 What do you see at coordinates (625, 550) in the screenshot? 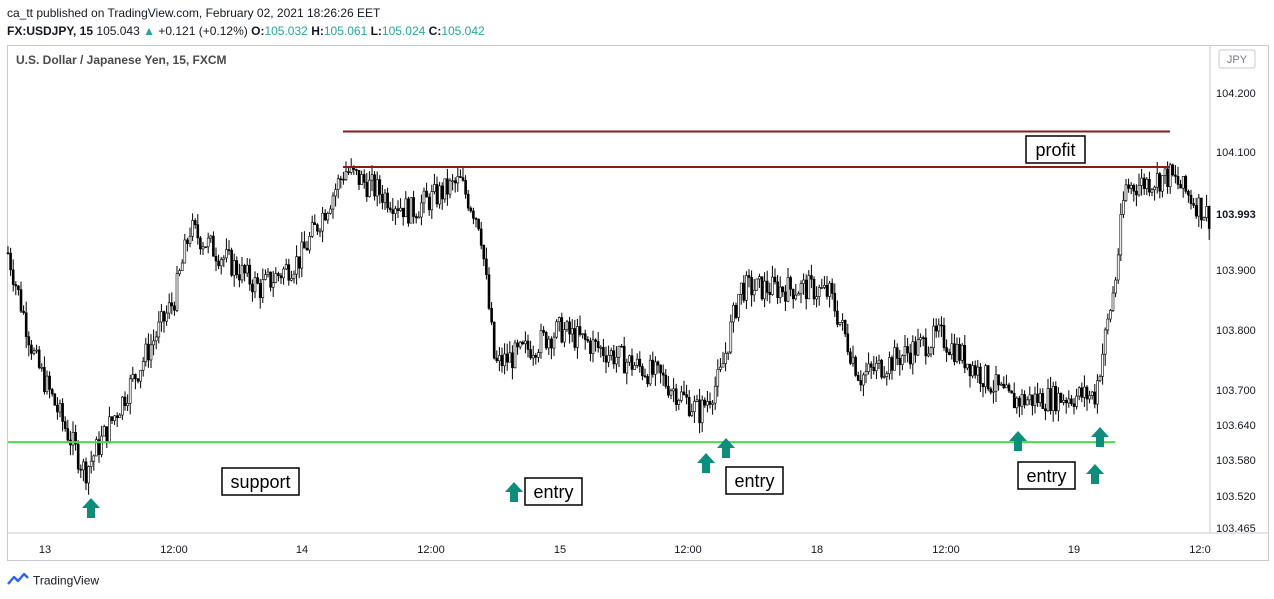
I see `time-axis: 13 12:00 14 12:00 15 12:00 18 12:00 19 12:0` at bounding box center [625, 550].